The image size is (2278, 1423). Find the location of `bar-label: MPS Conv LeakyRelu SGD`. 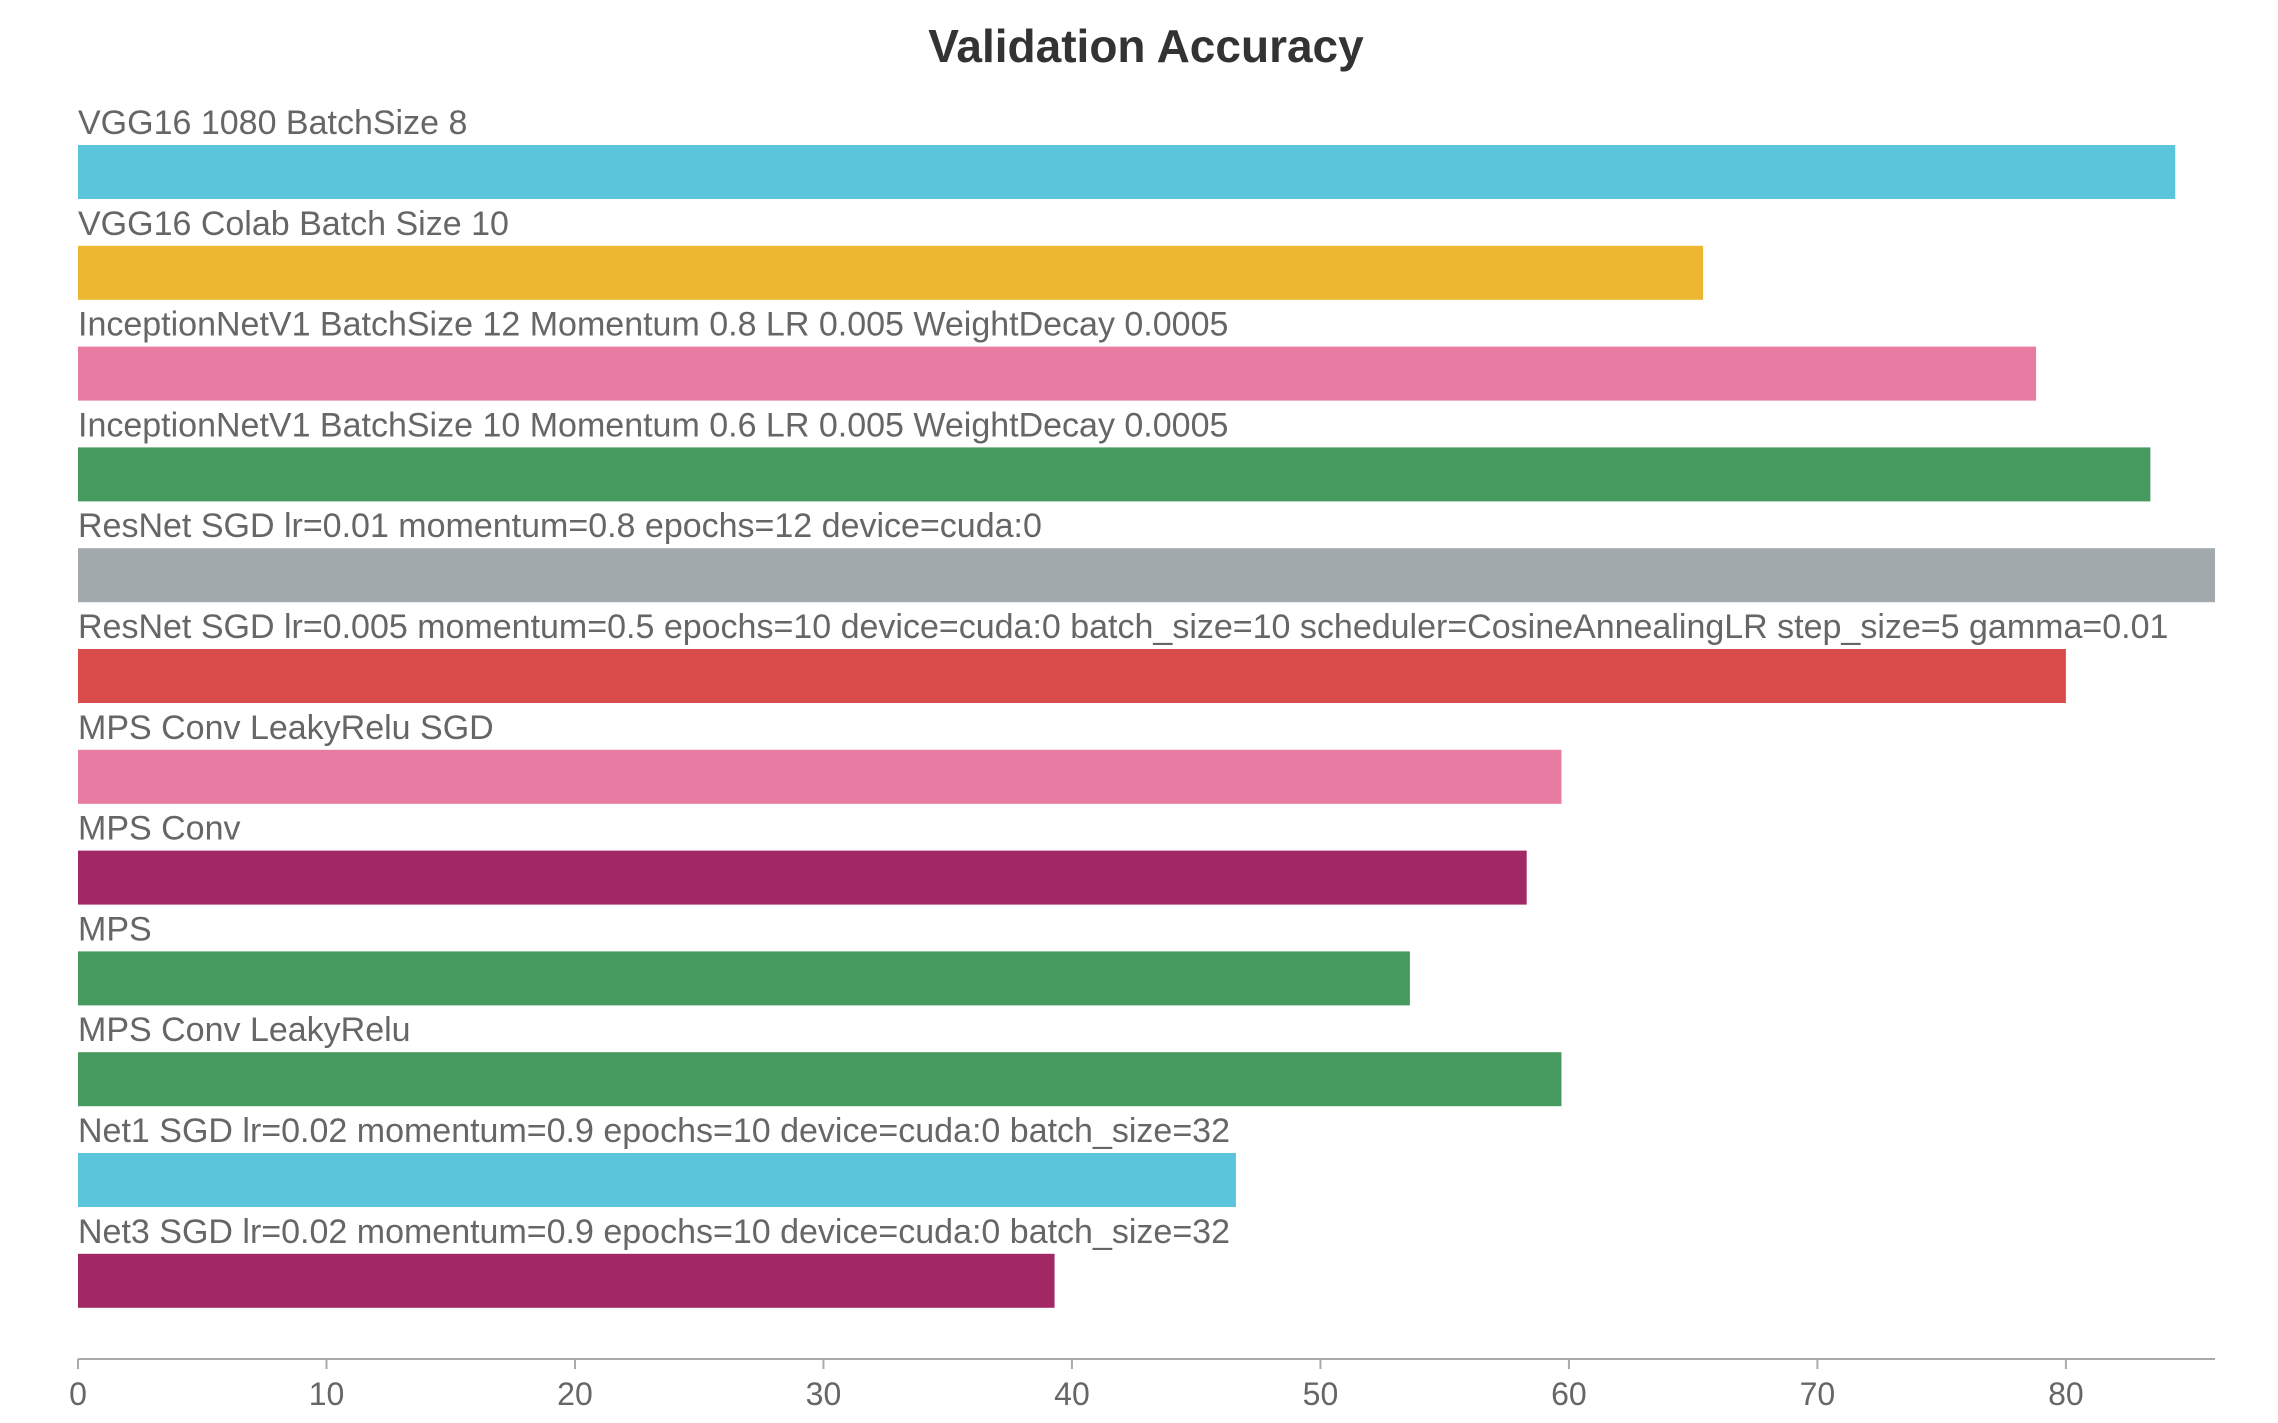

bar-label: MPS Conv LeakyRelu SGD is located at coordinates (286, 728).